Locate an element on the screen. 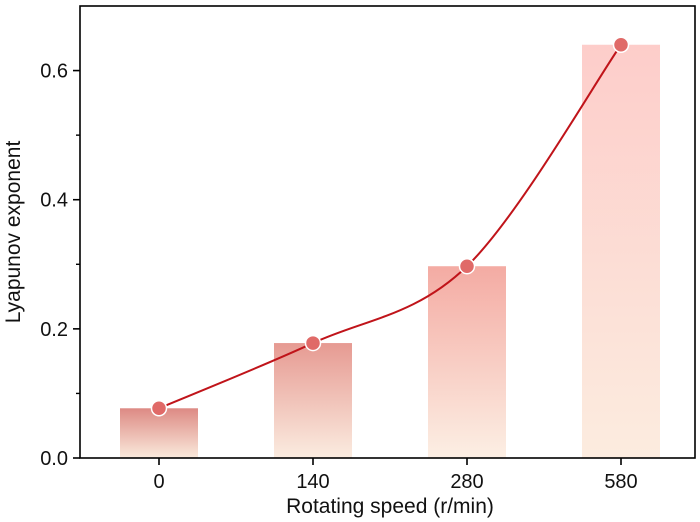  y-axis-title: Lyapunov exponent is located at coordinates (13, 232).